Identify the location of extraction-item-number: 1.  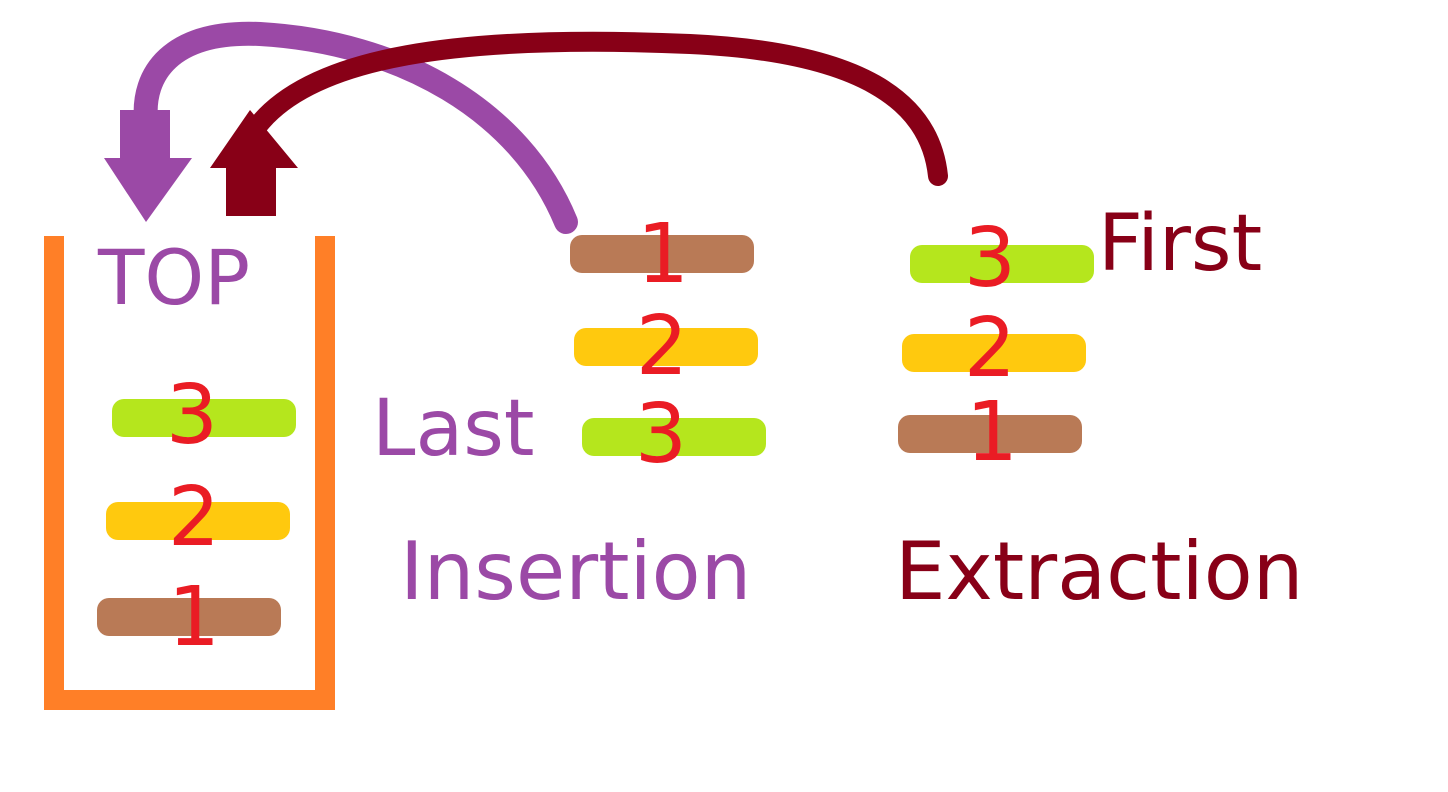
(992, 432).